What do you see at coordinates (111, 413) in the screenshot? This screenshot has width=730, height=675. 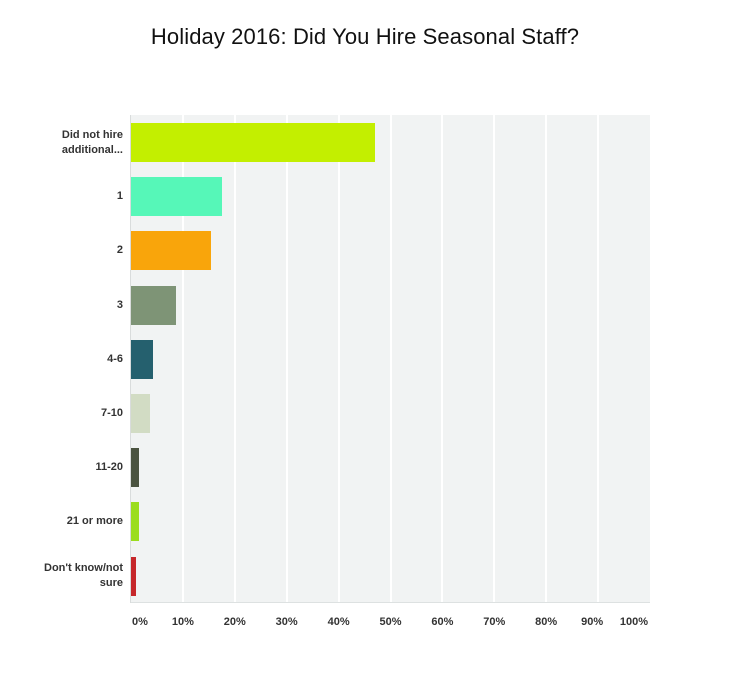 I see `category-label-line: 7-10` at bounding box center [111, 413].